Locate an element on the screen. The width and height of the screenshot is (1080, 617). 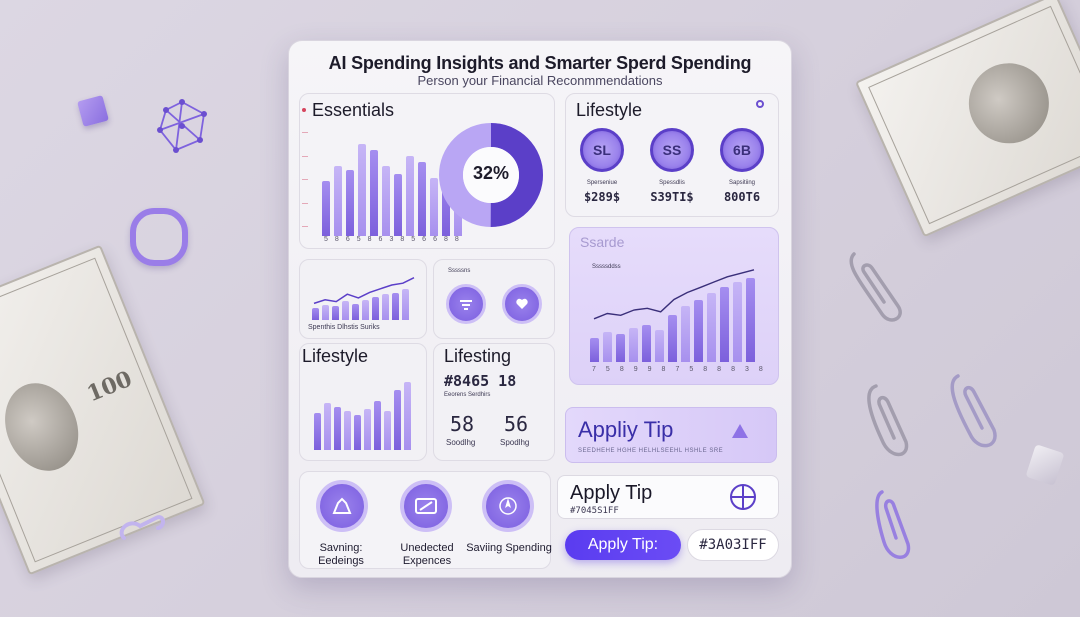
essentials-tick-2: 8 is located at coordinates (336, 239).